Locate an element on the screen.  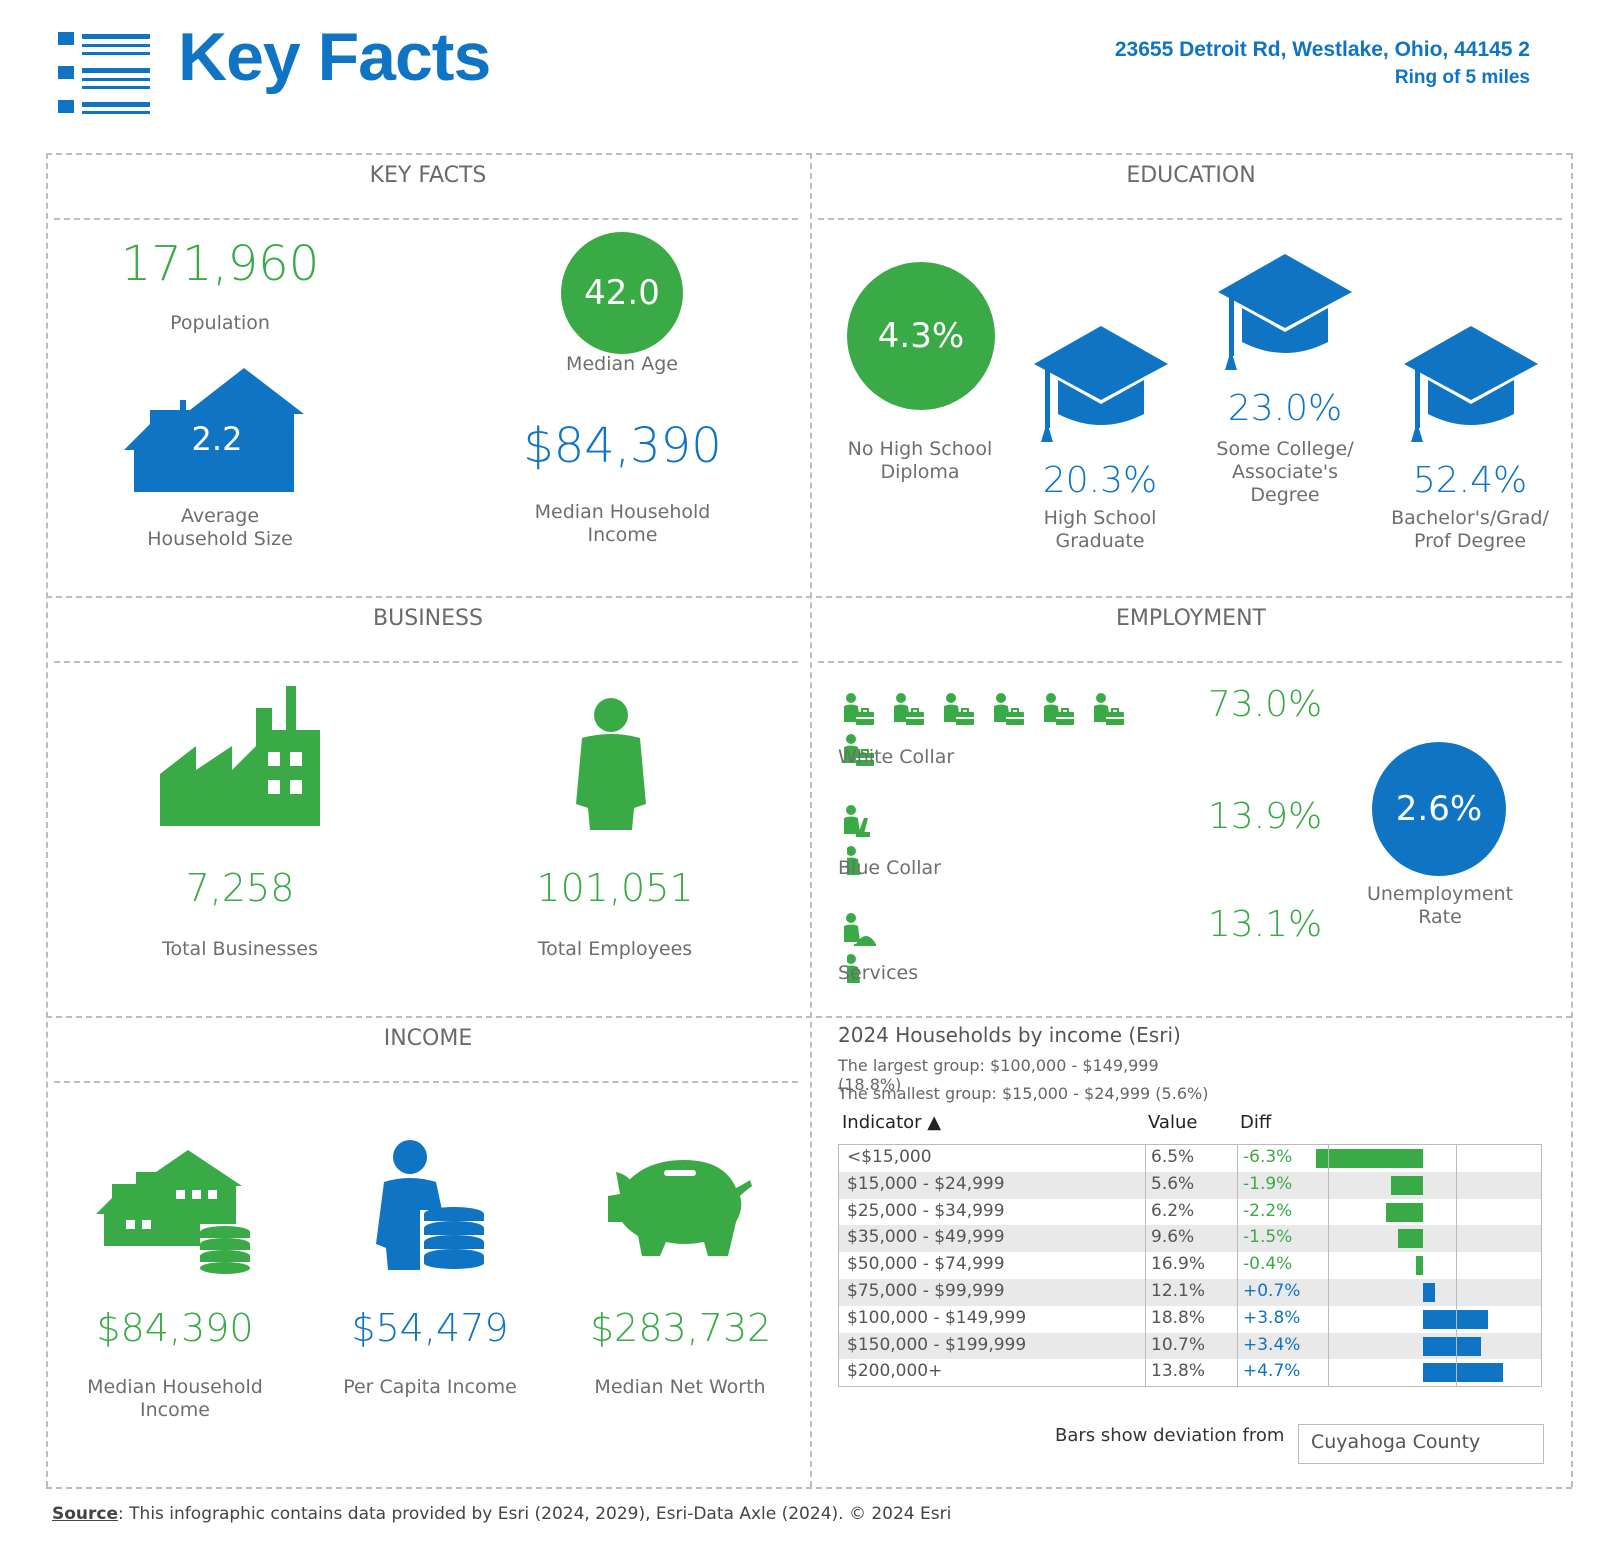
row-indicator: $50,000 - $74,999 is located at coordinates (926, 1264).